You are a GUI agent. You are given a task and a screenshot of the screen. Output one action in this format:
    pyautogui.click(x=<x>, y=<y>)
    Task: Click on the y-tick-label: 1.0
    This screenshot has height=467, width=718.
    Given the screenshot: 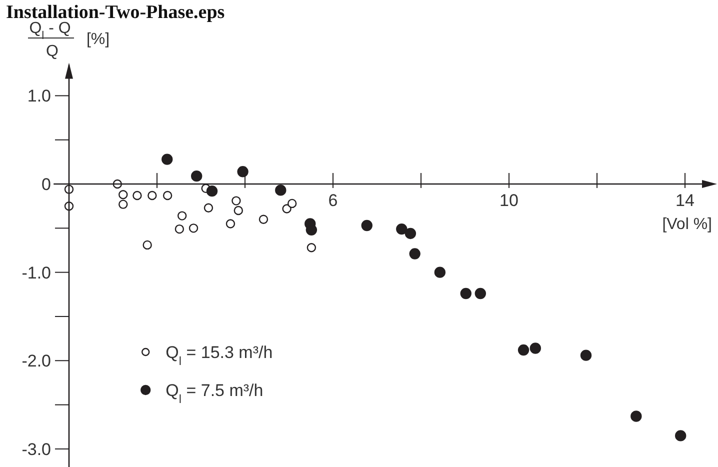 What is the action you would take?
    pyautogui.click(x=39, y=96)
    